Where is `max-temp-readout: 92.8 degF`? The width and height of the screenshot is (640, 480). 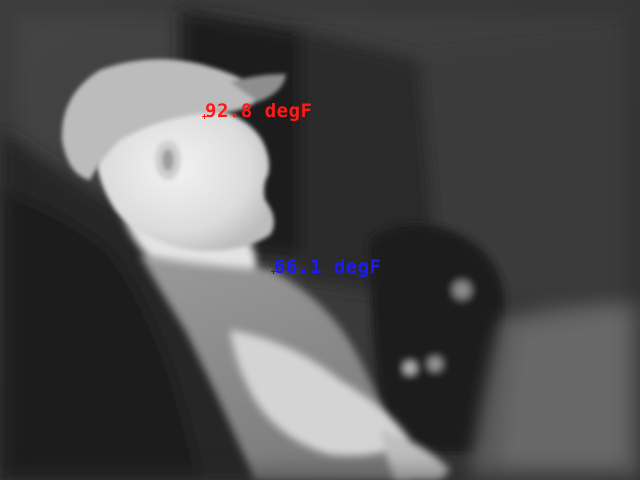
max-temp-readout: 92.8 degF is located at coordinates (259, 111).